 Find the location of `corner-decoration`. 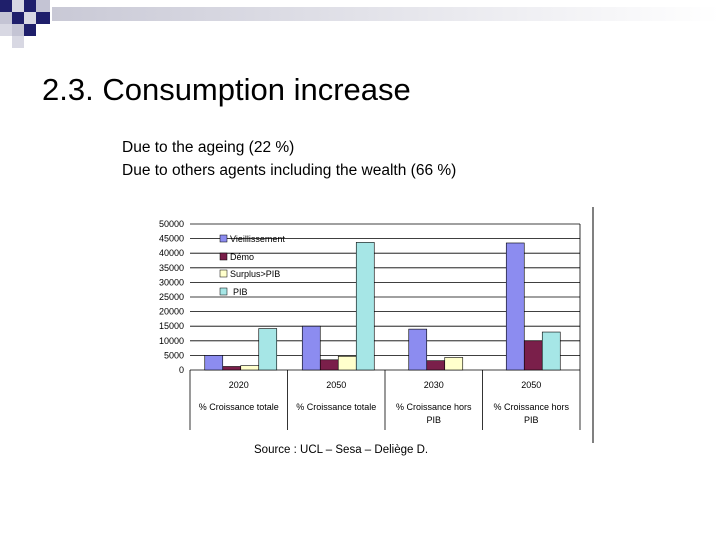

corner-decoration is located at coordinates (360, 25).